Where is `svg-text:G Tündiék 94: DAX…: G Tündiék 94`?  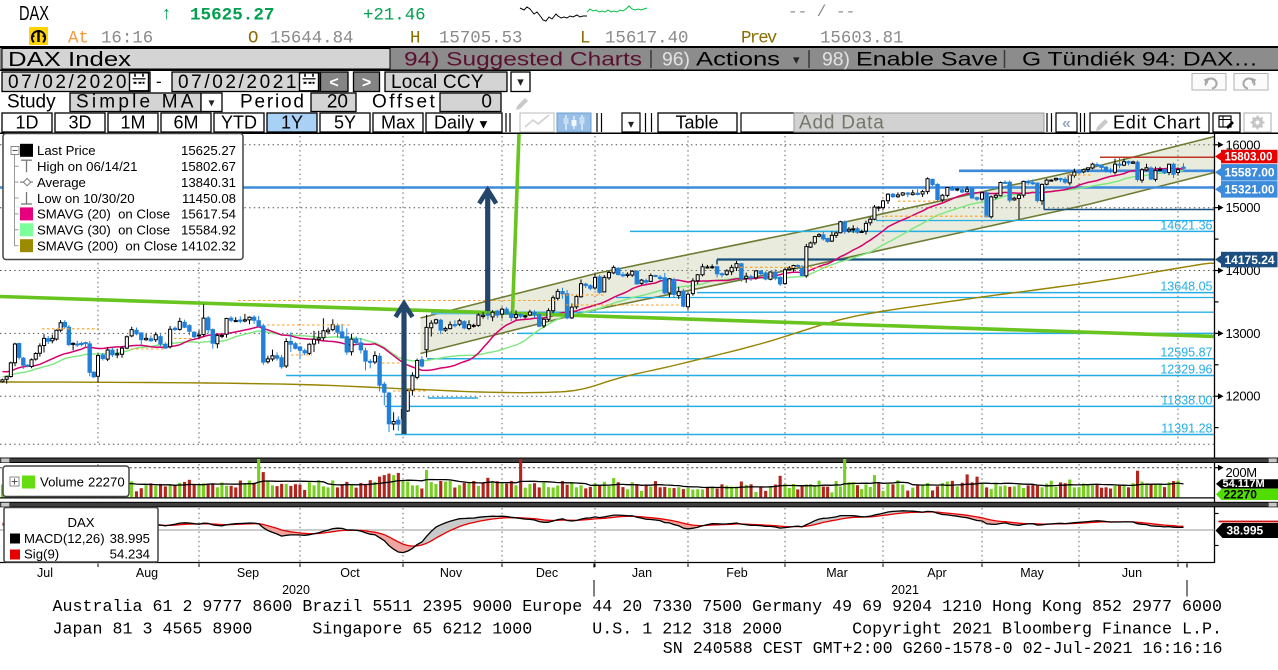
svg-text:G Tündiék 94: DAX…: G Tündiék 94 is located at coordinates (1140, 60).